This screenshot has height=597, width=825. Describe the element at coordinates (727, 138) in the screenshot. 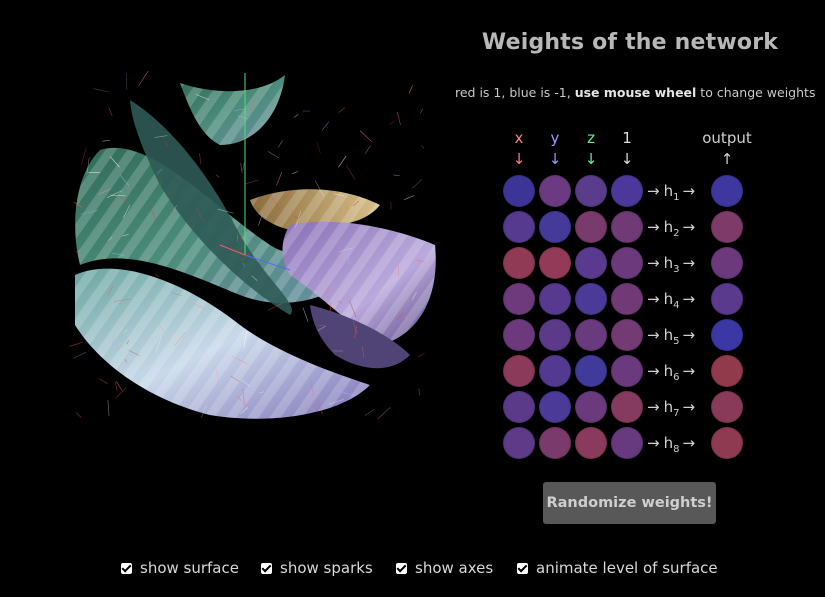

I see `output-label: output` at that location.